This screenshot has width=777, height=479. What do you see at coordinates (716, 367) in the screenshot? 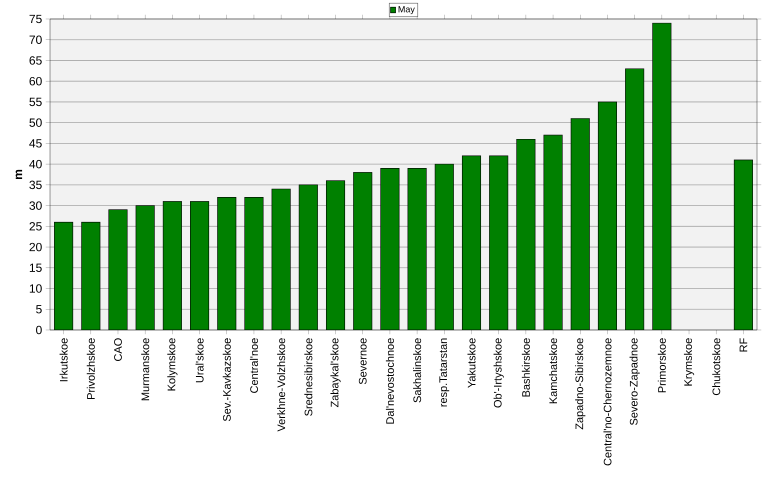
I see `x-tick-label: Chukotskoe` at bounding box center [716, 367].